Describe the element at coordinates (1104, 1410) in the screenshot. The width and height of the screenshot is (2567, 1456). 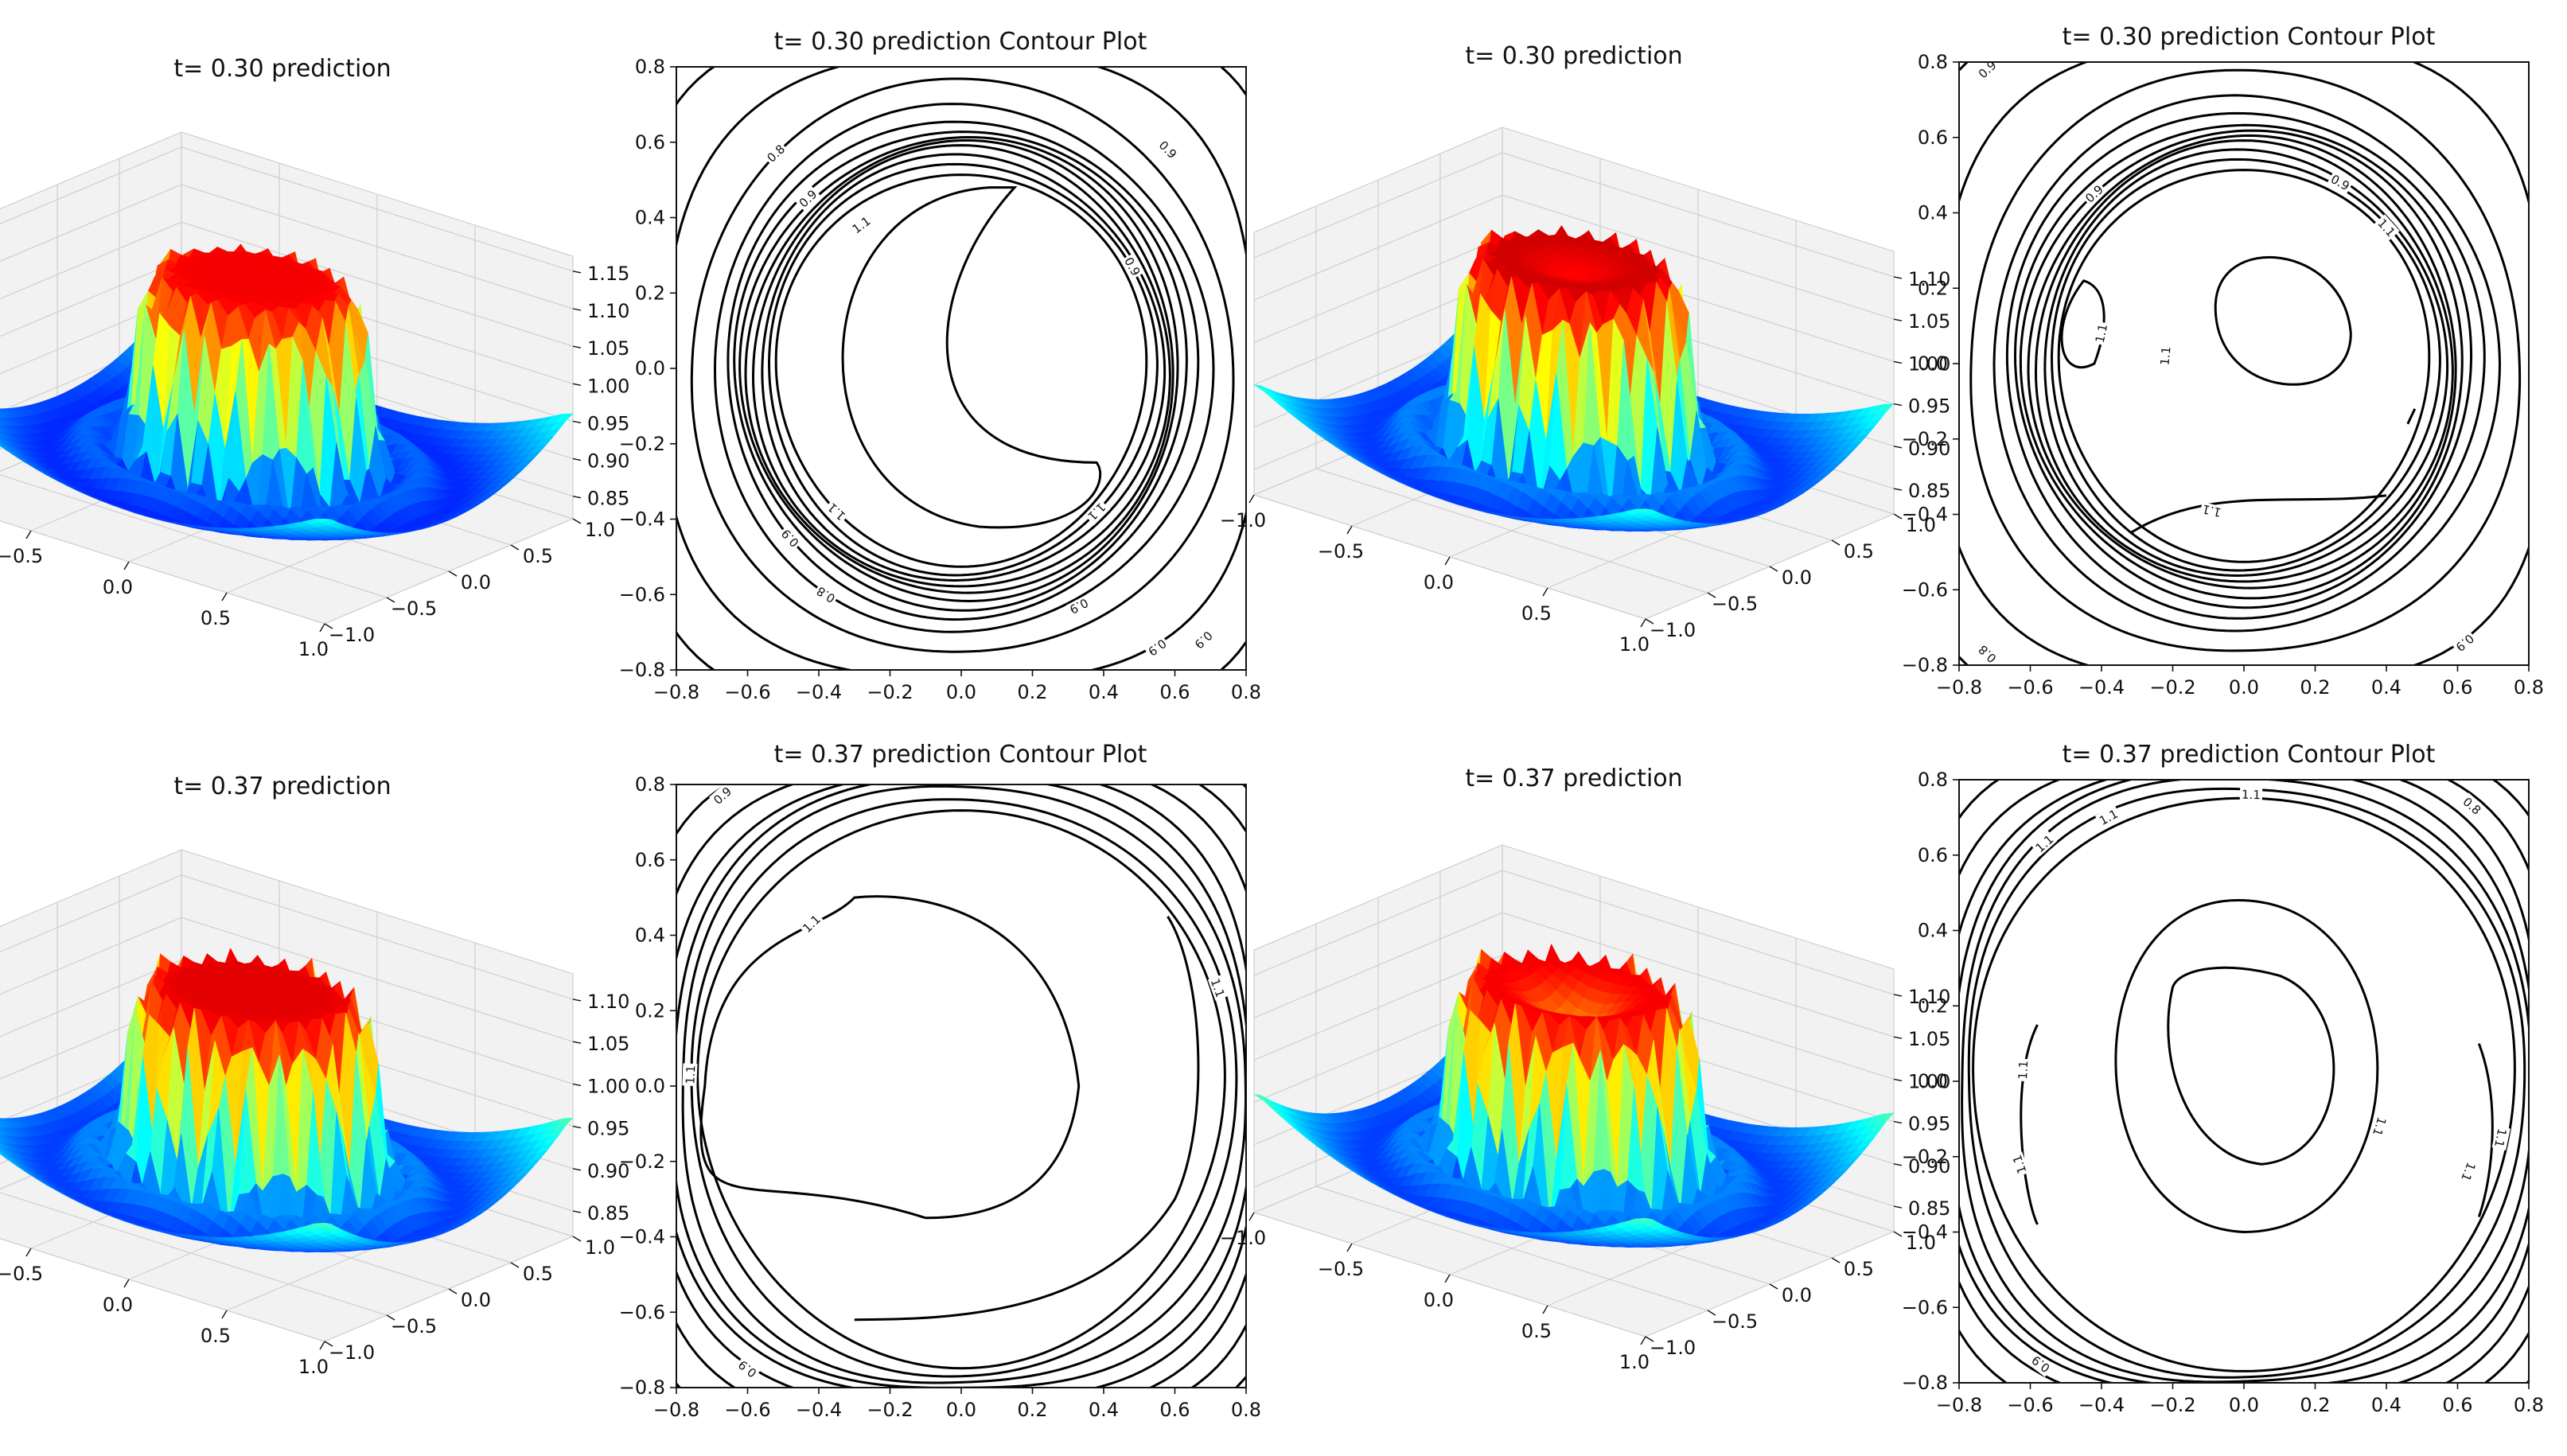
I see `x-tick-label: 0.4` at that location.